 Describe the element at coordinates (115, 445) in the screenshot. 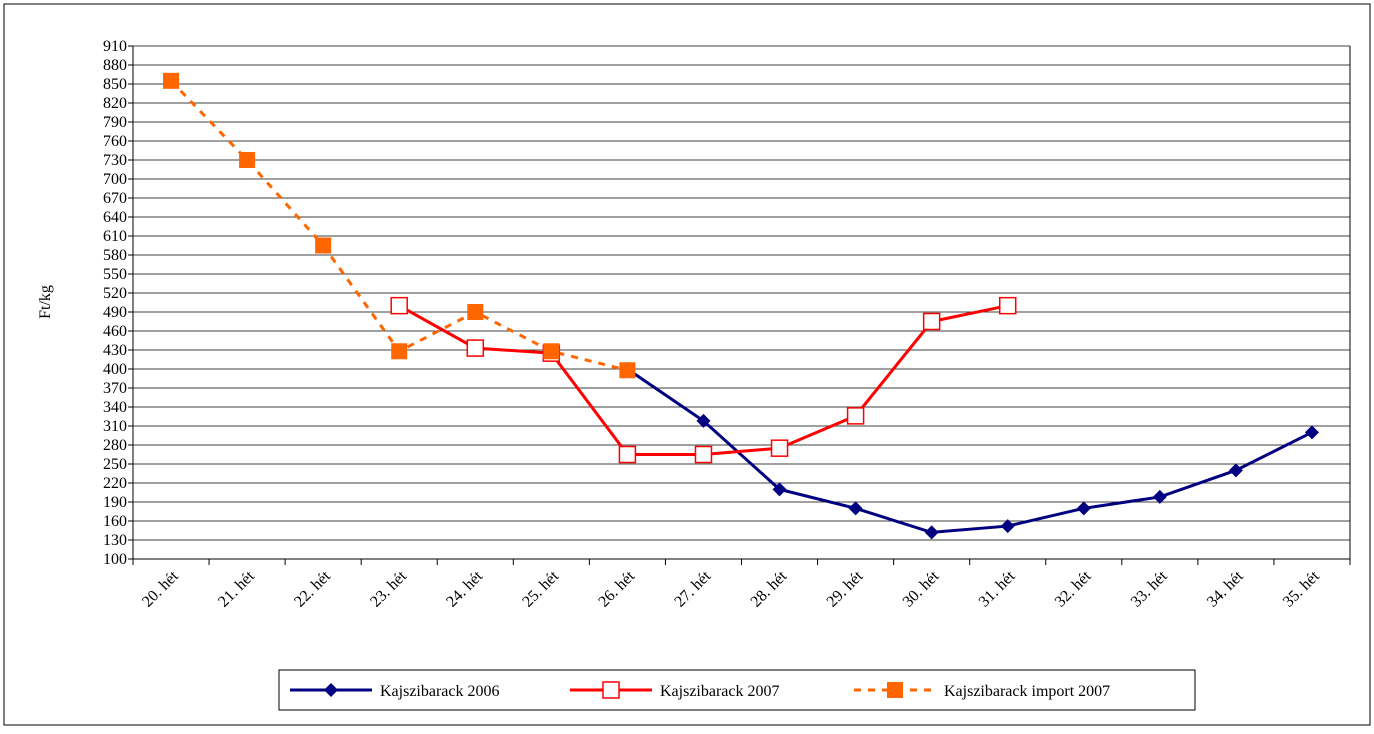

I see `y-tick-label: 280` at that location.